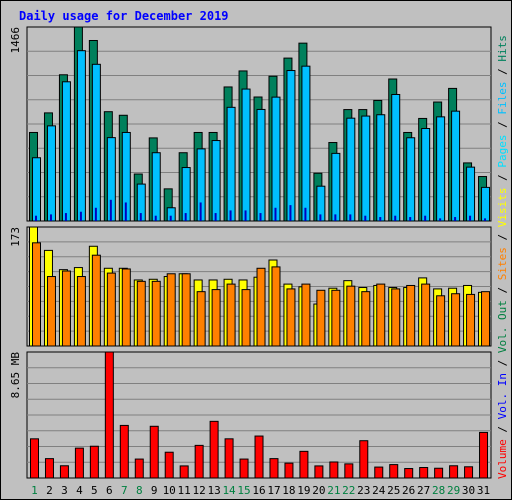 Image resolution: width=512 pixels, height=501 pixels. What do you see at coordinates (318, 490) in the screenshot?
I see `tick-label-day-20: 20` at bounding box center [318, 490].